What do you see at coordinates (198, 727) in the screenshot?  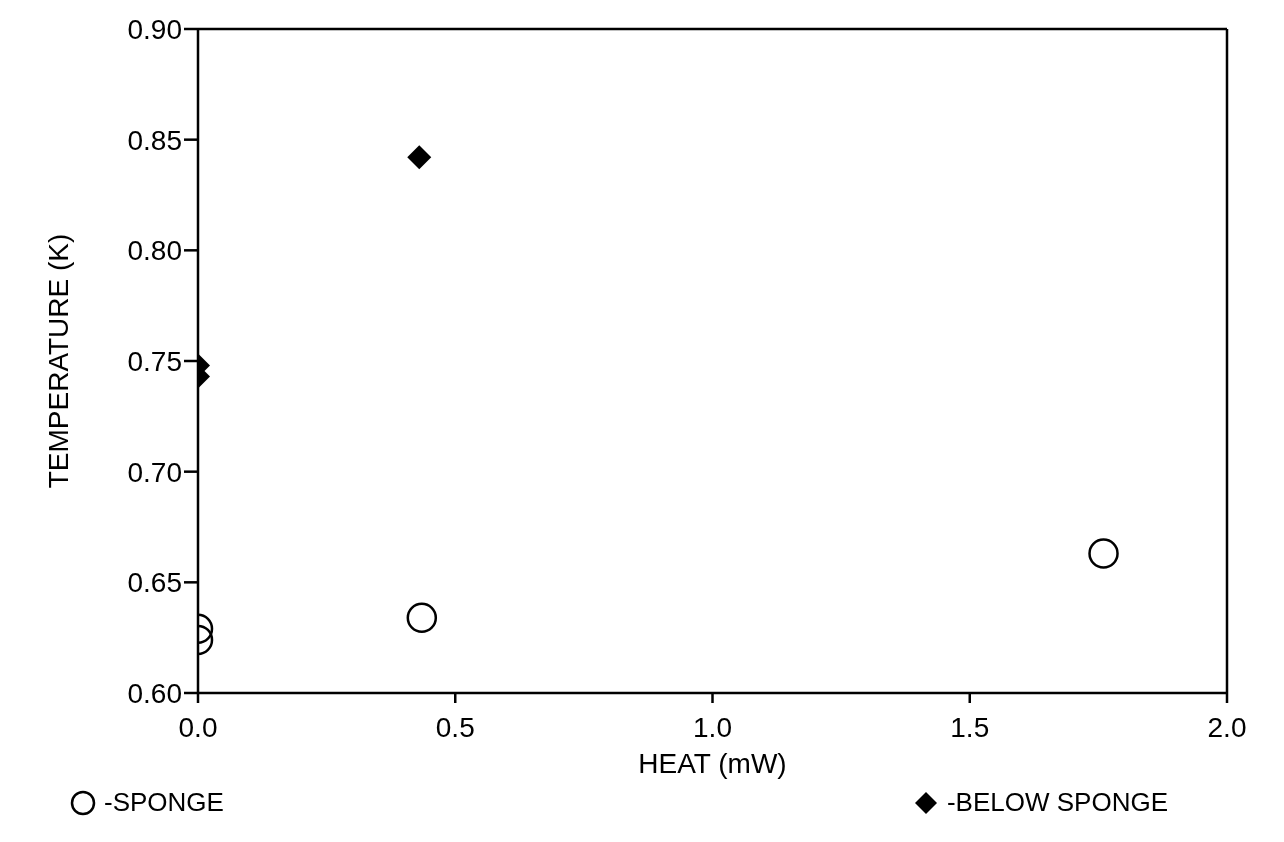 I see `x-tick-label: 0.0` at bounding box center [198, 727].